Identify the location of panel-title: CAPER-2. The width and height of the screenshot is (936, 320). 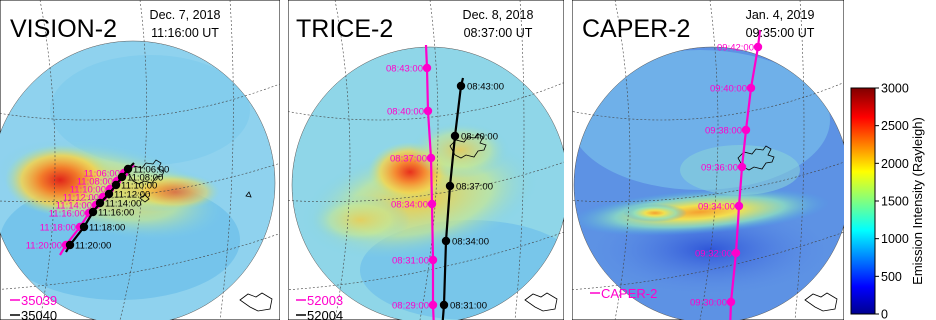
(636, 29).